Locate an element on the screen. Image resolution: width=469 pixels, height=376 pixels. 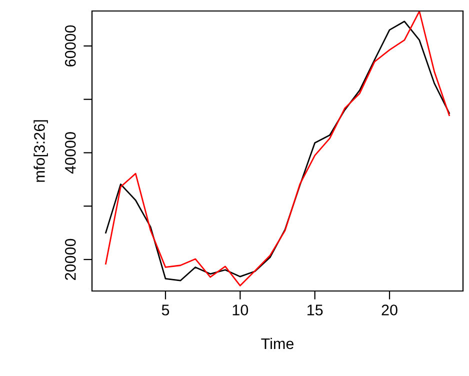
y-tick-label: 20000 is located at coordinates (70, 259).